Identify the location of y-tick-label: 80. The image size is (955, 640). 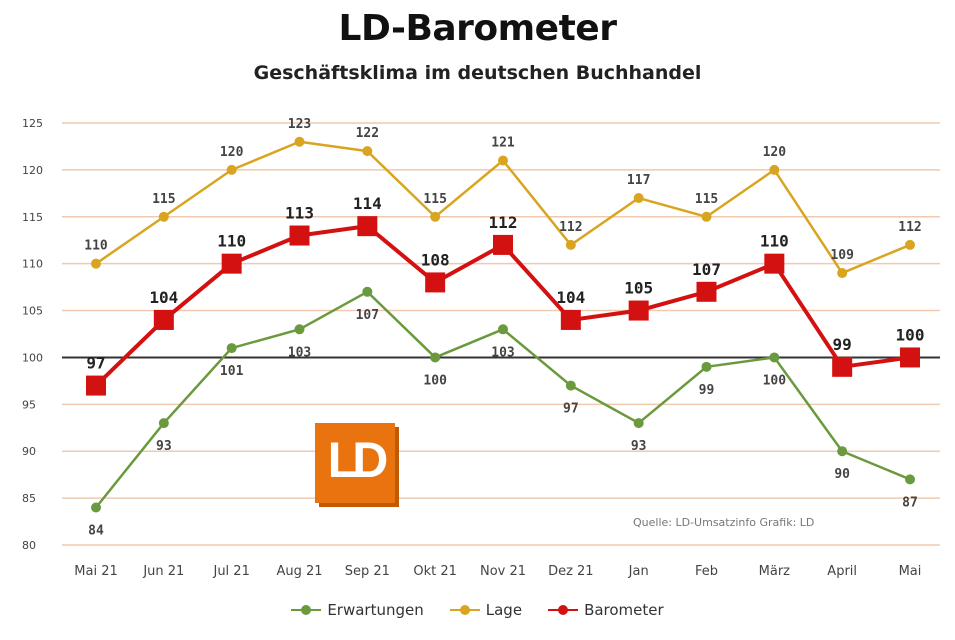
(29, 545).